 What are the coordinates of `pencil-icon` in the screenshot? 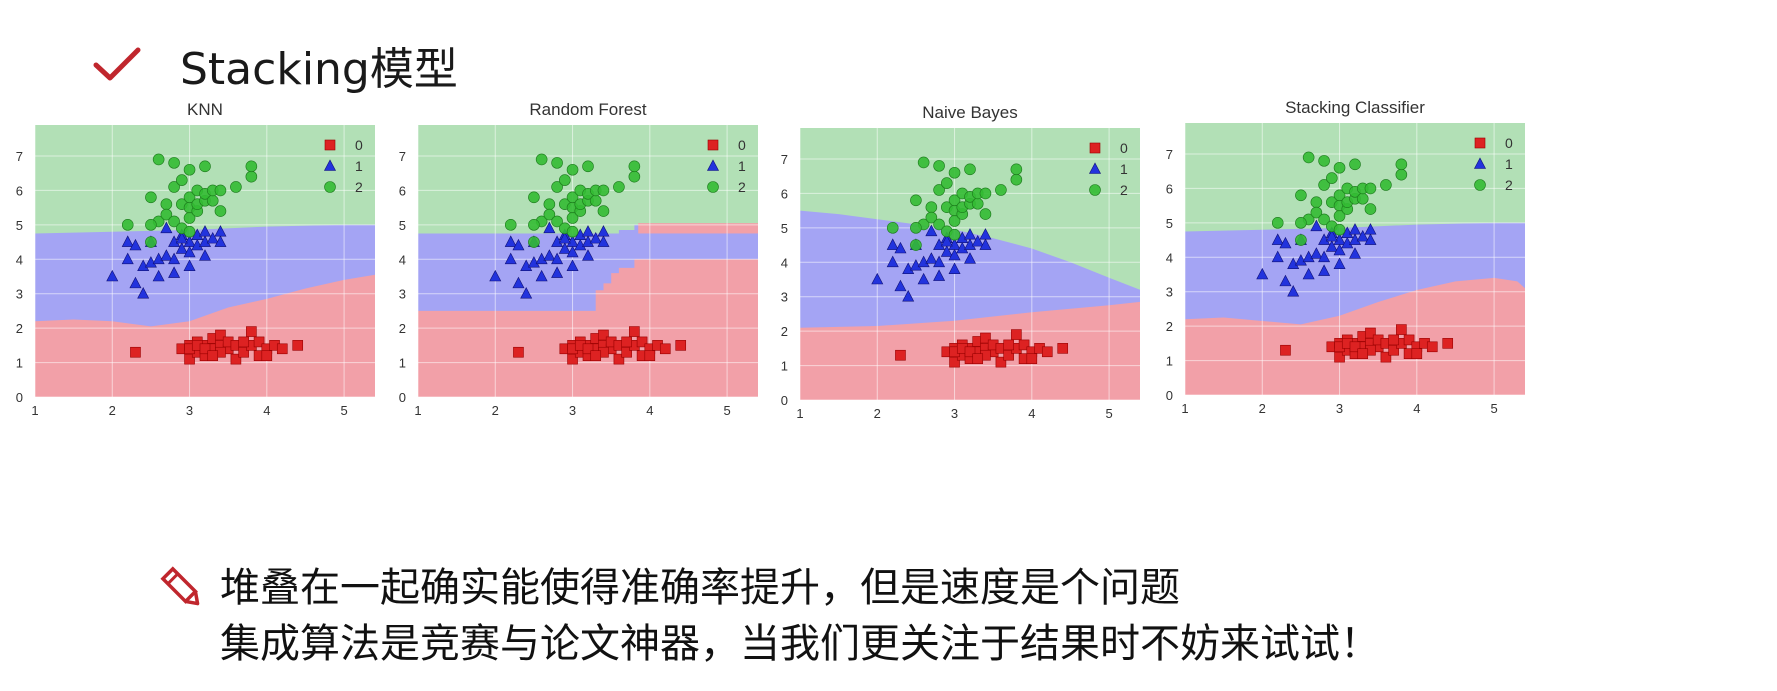 It's located at (180, 586).